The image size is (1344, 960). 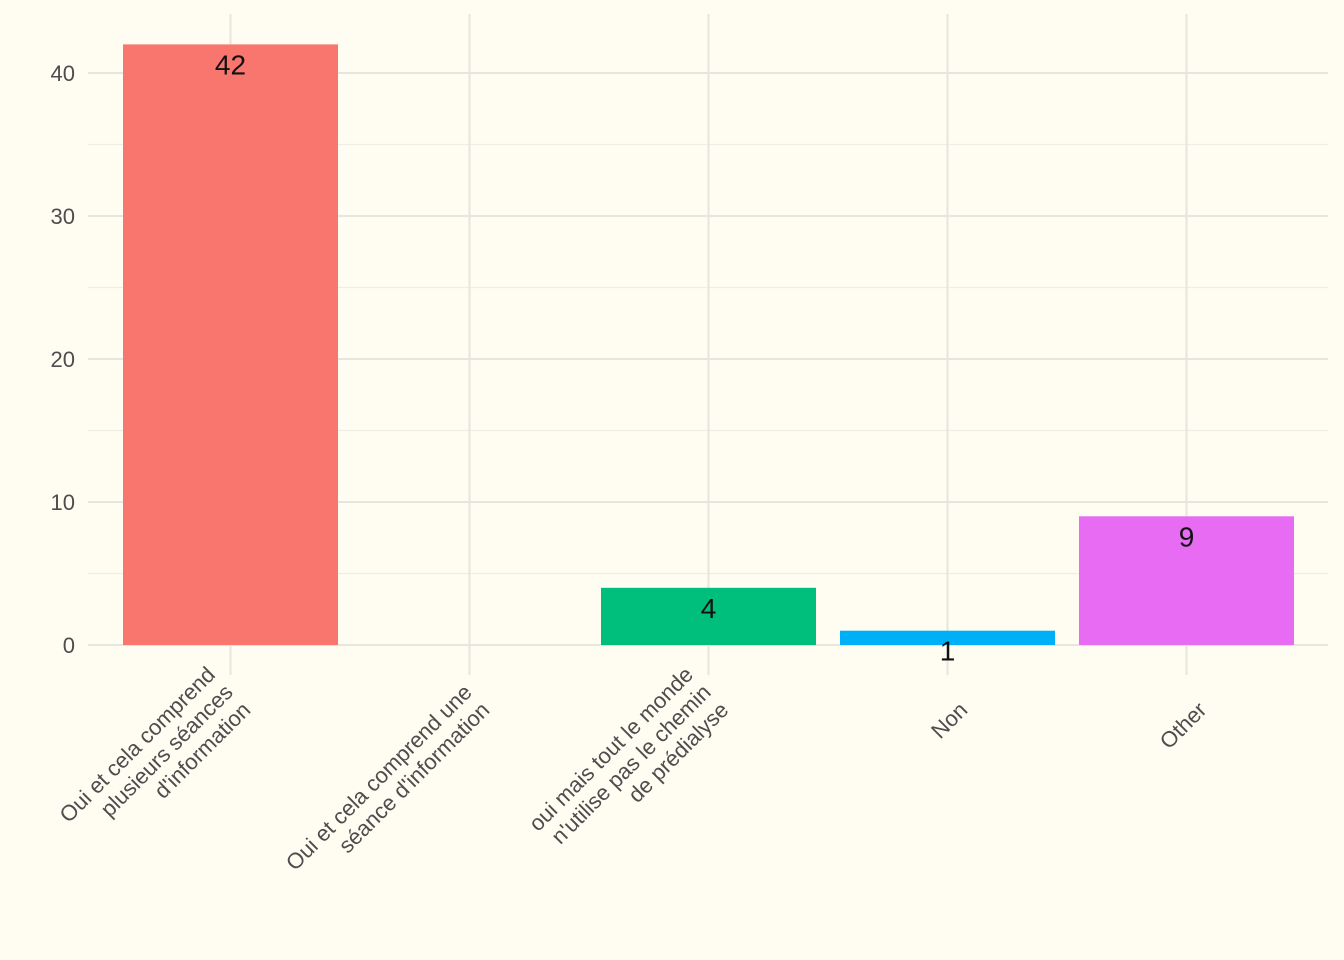 I want to click on x-category-label-line: Oui et cela comprend une, so click(x=379, y=777).